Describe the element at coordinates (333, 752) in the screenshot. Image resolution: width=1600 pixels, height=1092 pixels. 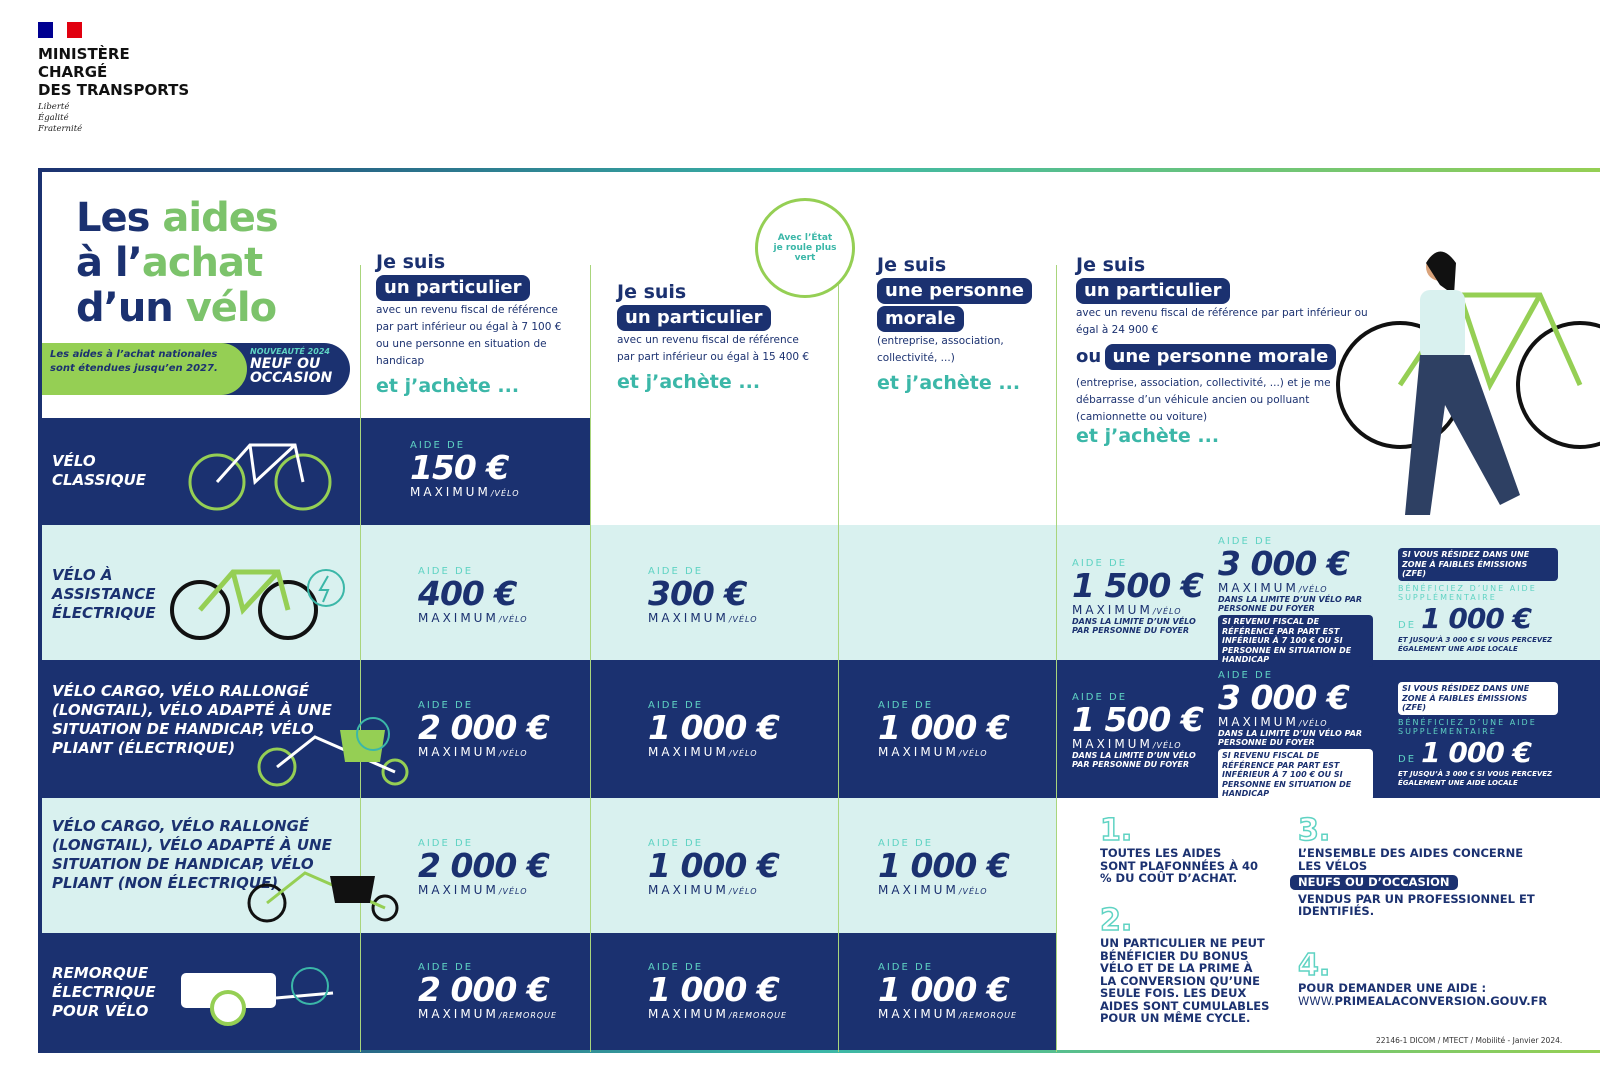
I see `electric-cargo-bike-icon` at that location.